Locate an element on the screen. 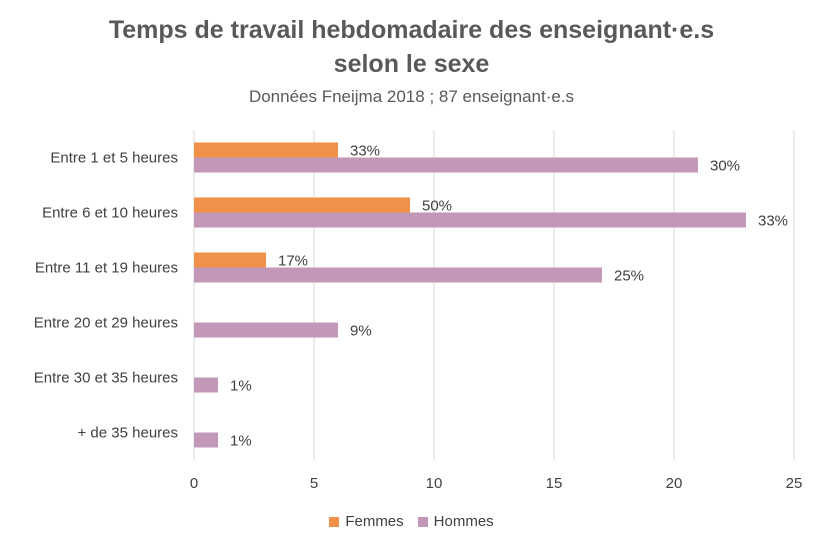 Image resolution: width=823 pixels, height=552 pixels. legend-item-femmes: Femmes is located at coordinates (366, 521).